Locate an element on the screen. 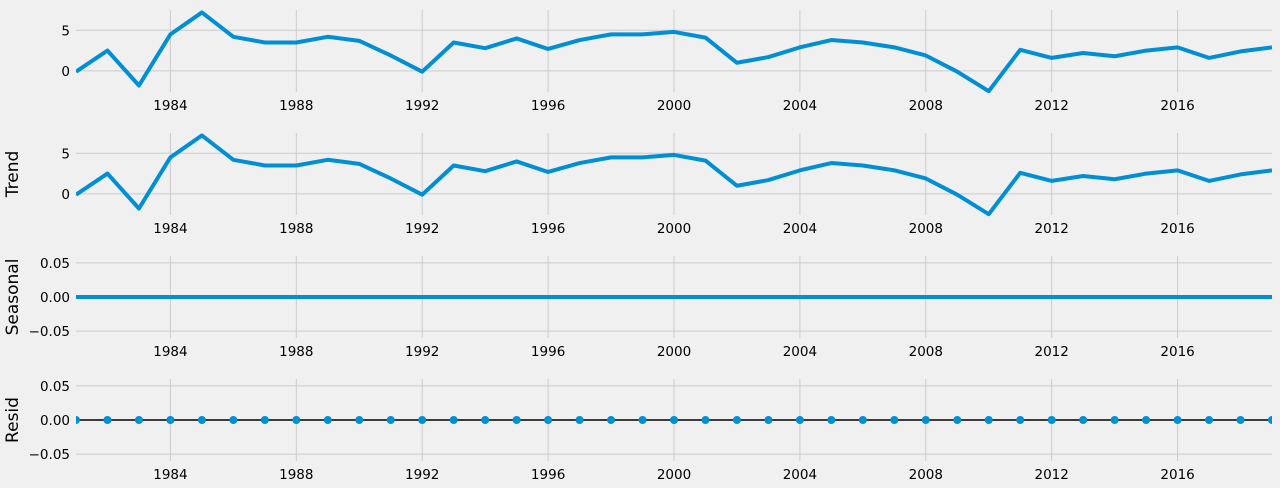  y-axis-label: Resid is located at coordinates (13, 420).